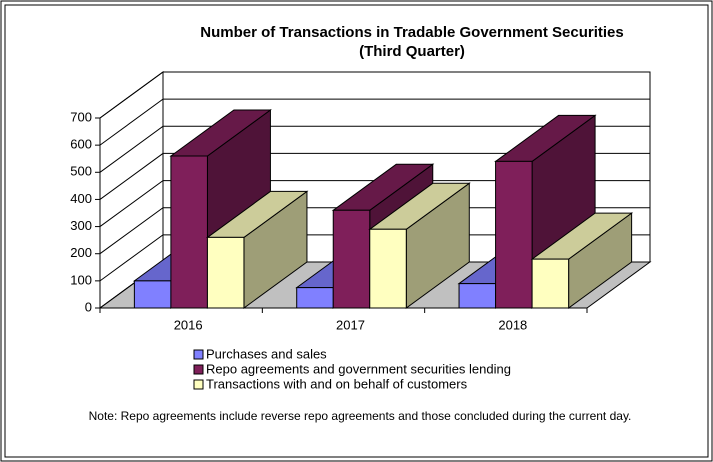 Image resolution: width=713 pixels, height=462 pixels. I want to click on y-tick-label: 700, so click(81, 116).